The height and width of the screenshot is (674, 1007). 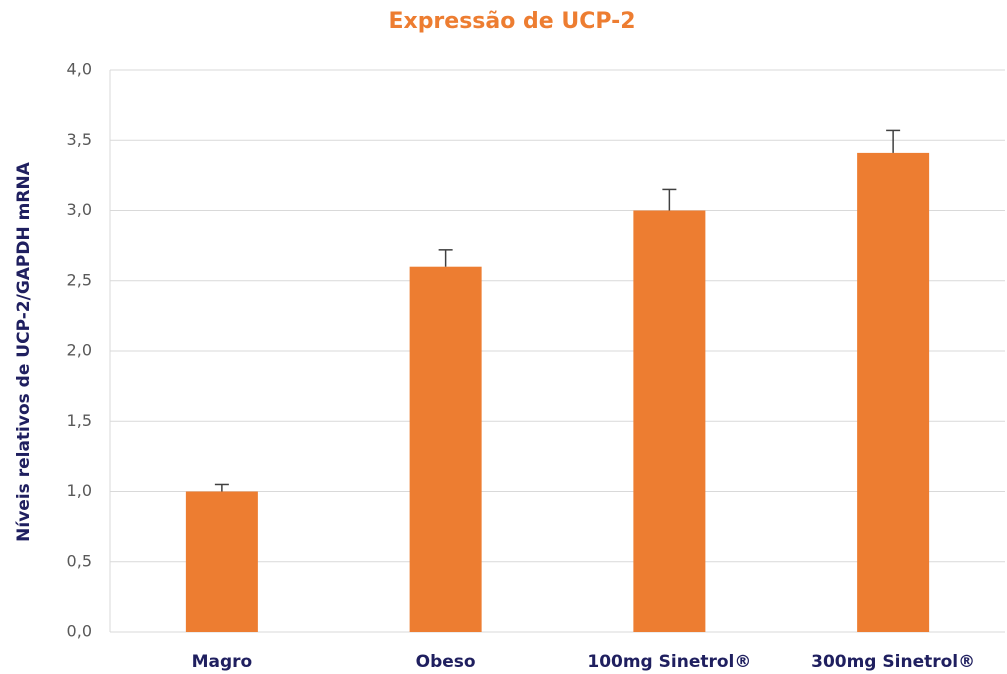 What do you see at coordinates (669, 662) in the screenshot?
I see `x-tick-label: 100mg Sinetrol®` at bounding box center [669, 662].